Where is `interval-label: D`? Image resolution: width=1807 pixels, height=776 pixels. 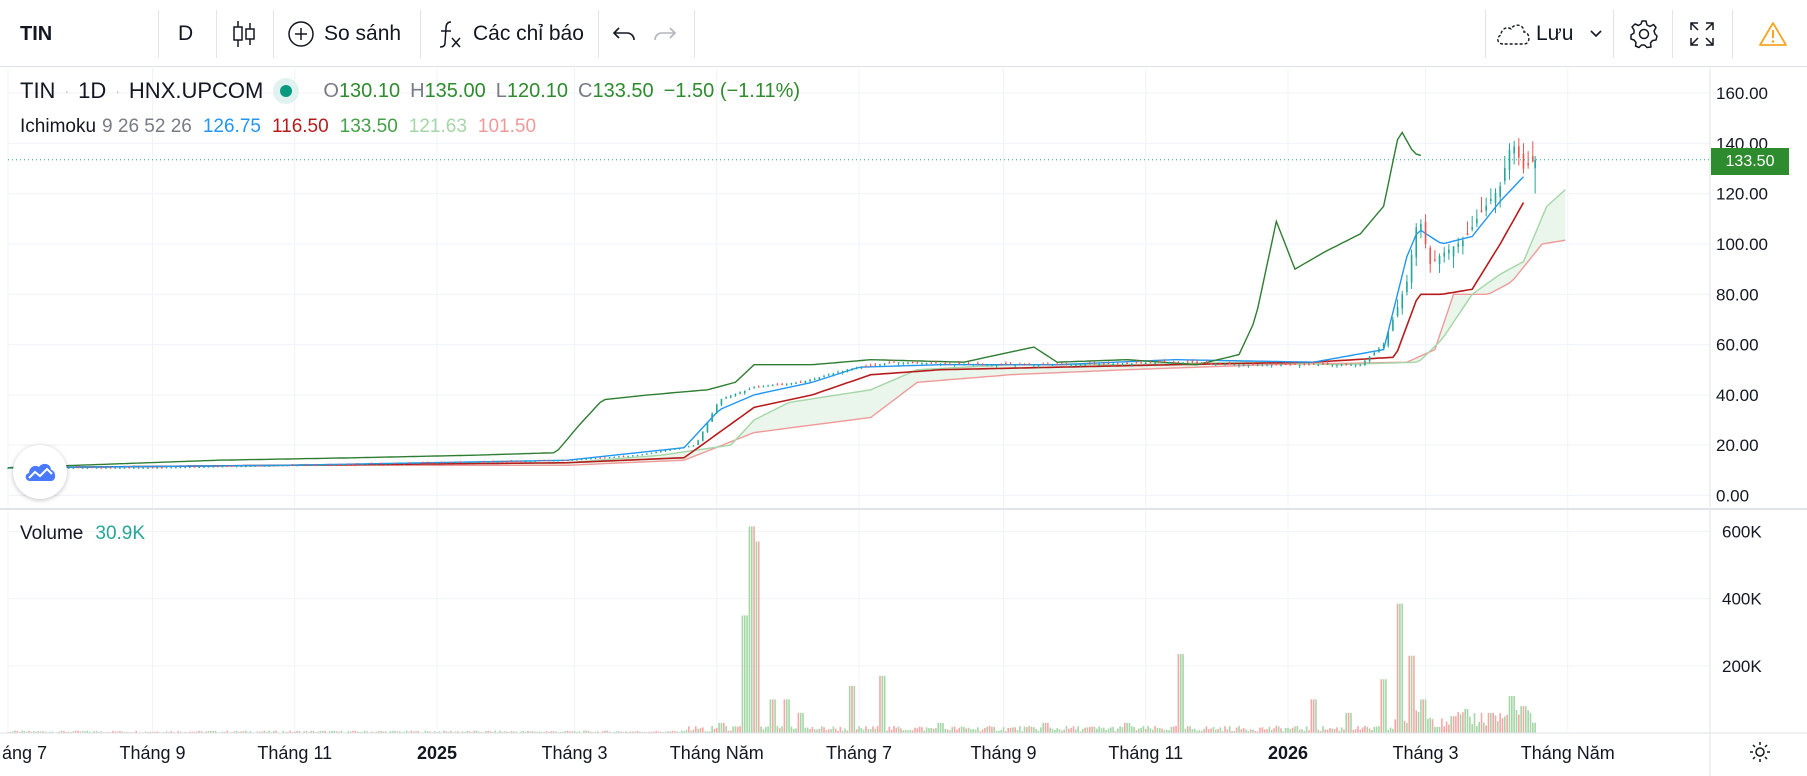 interval-label: D is located at coordinates (186, 33).